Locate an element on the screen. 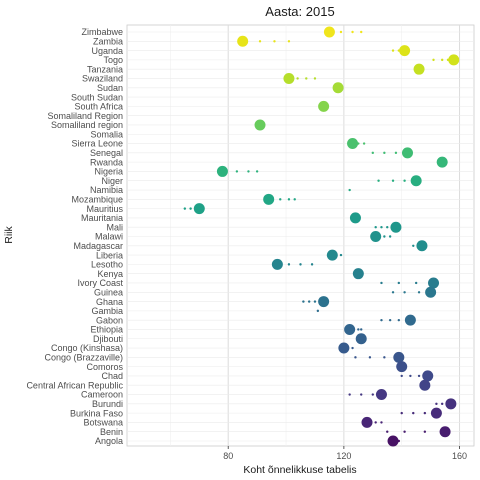 The image size is (480, 480). y-tick-label: Somaliland Region is located at coordinates (85, 116).